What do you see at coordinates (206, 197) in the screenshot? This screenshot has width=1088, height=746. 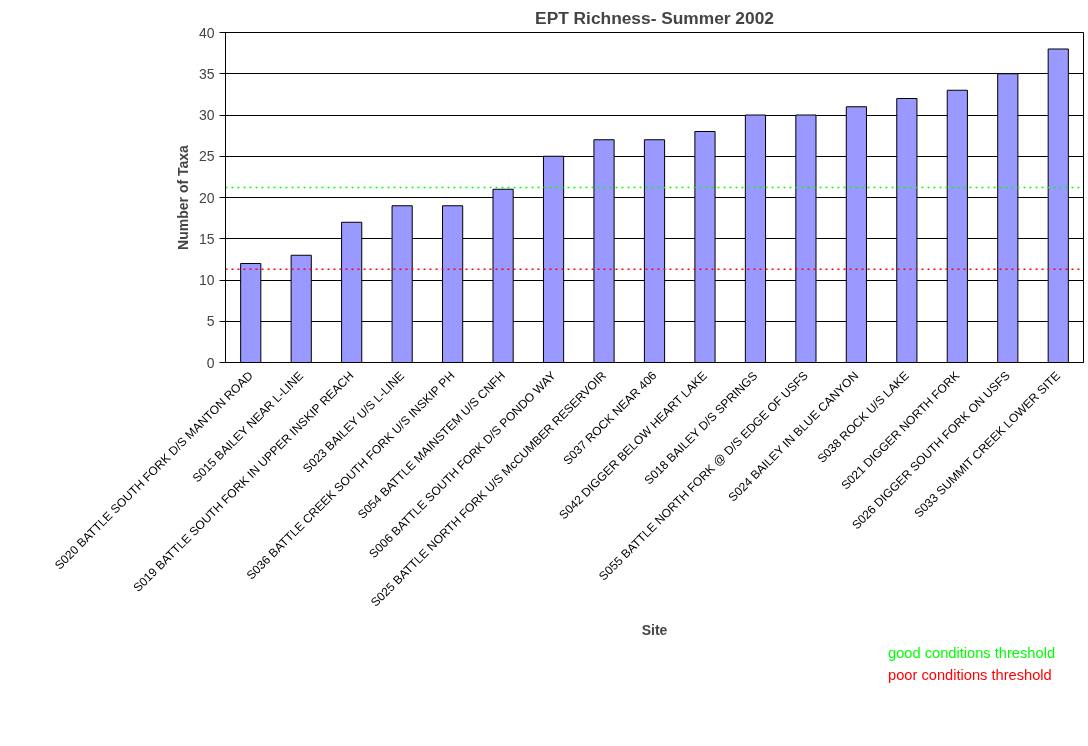 I see `y-tick-label: 20` at bounding box center [206, 197].